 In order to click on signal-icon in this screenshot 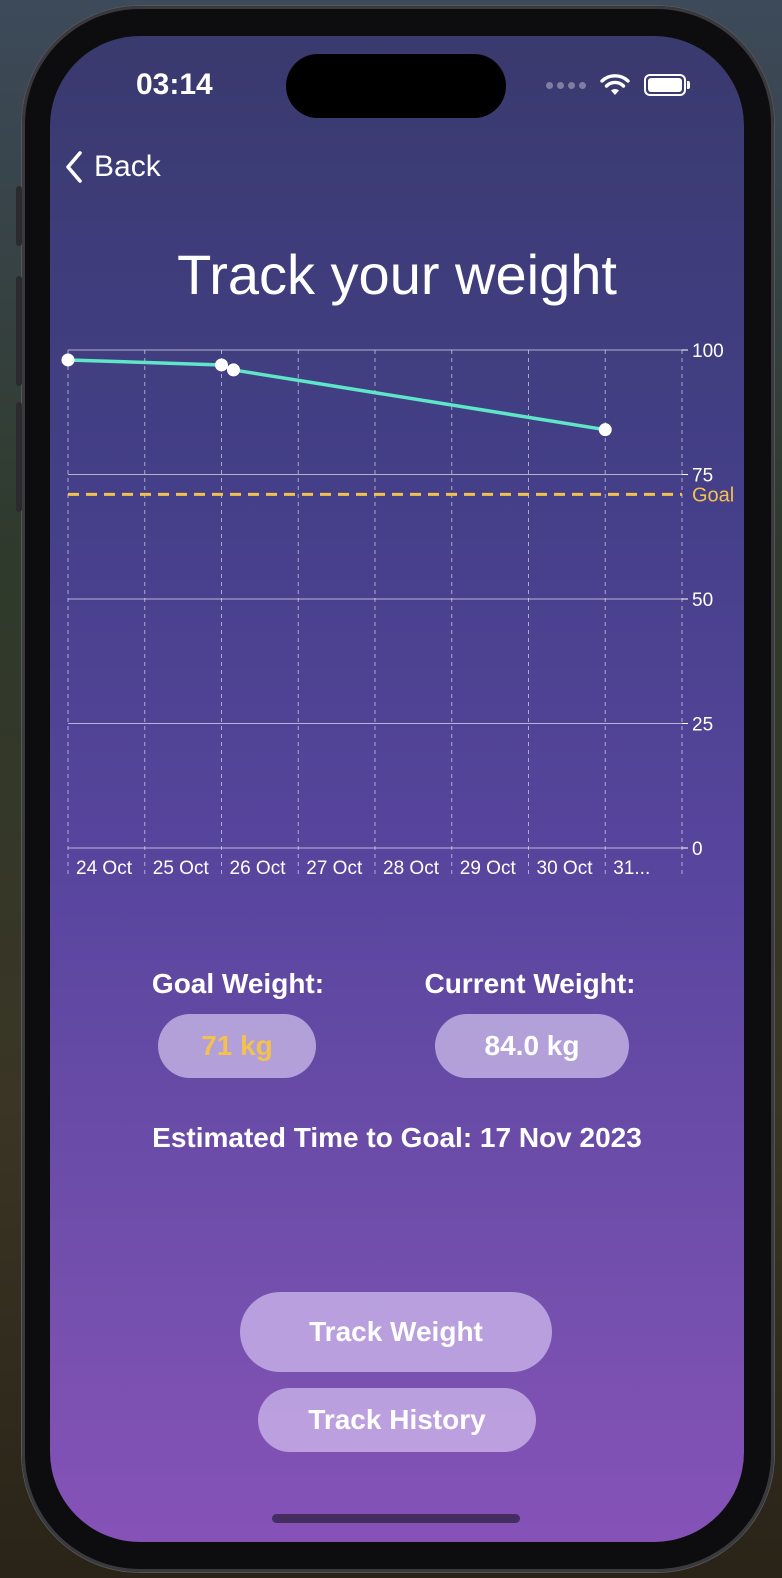, I will do `click(566, 85)`.